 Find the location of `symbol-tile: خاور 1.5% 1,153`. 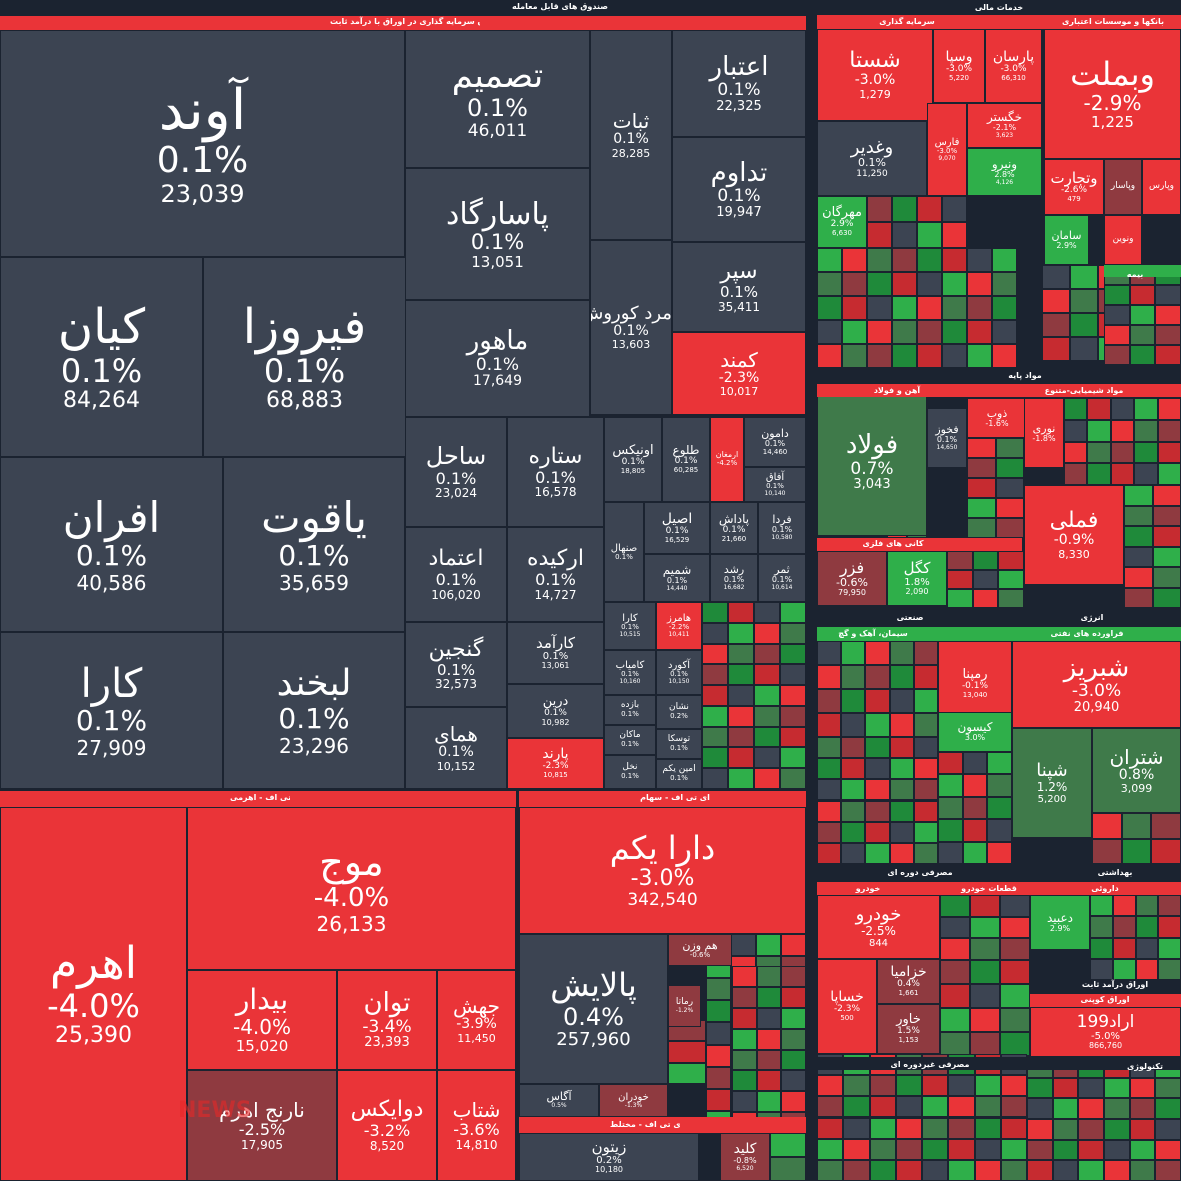

symbol-tile: خاور 1.5% 1,153 is located at coordinates (908, 1029).